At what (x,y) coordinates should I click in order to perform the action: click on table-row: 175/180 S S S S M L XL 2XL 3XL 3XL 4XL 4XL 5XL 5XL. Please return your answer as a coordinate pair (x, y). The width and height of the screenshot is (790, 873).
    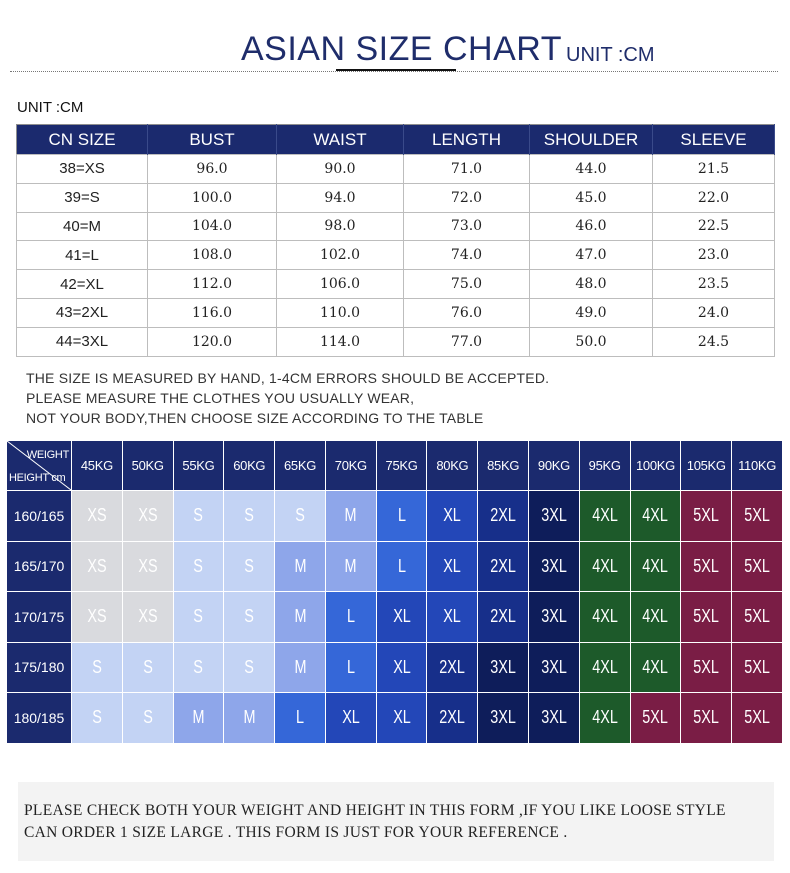
    Looking at the image, I should click on (394, 667).